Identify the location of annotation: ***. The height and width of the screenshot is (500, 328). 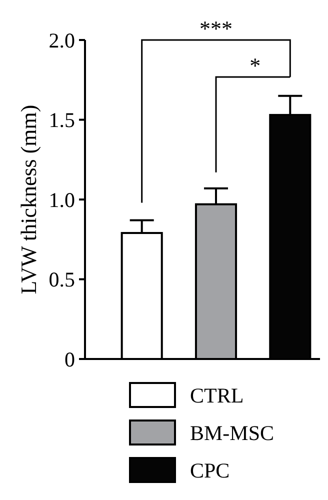
(216, 28).